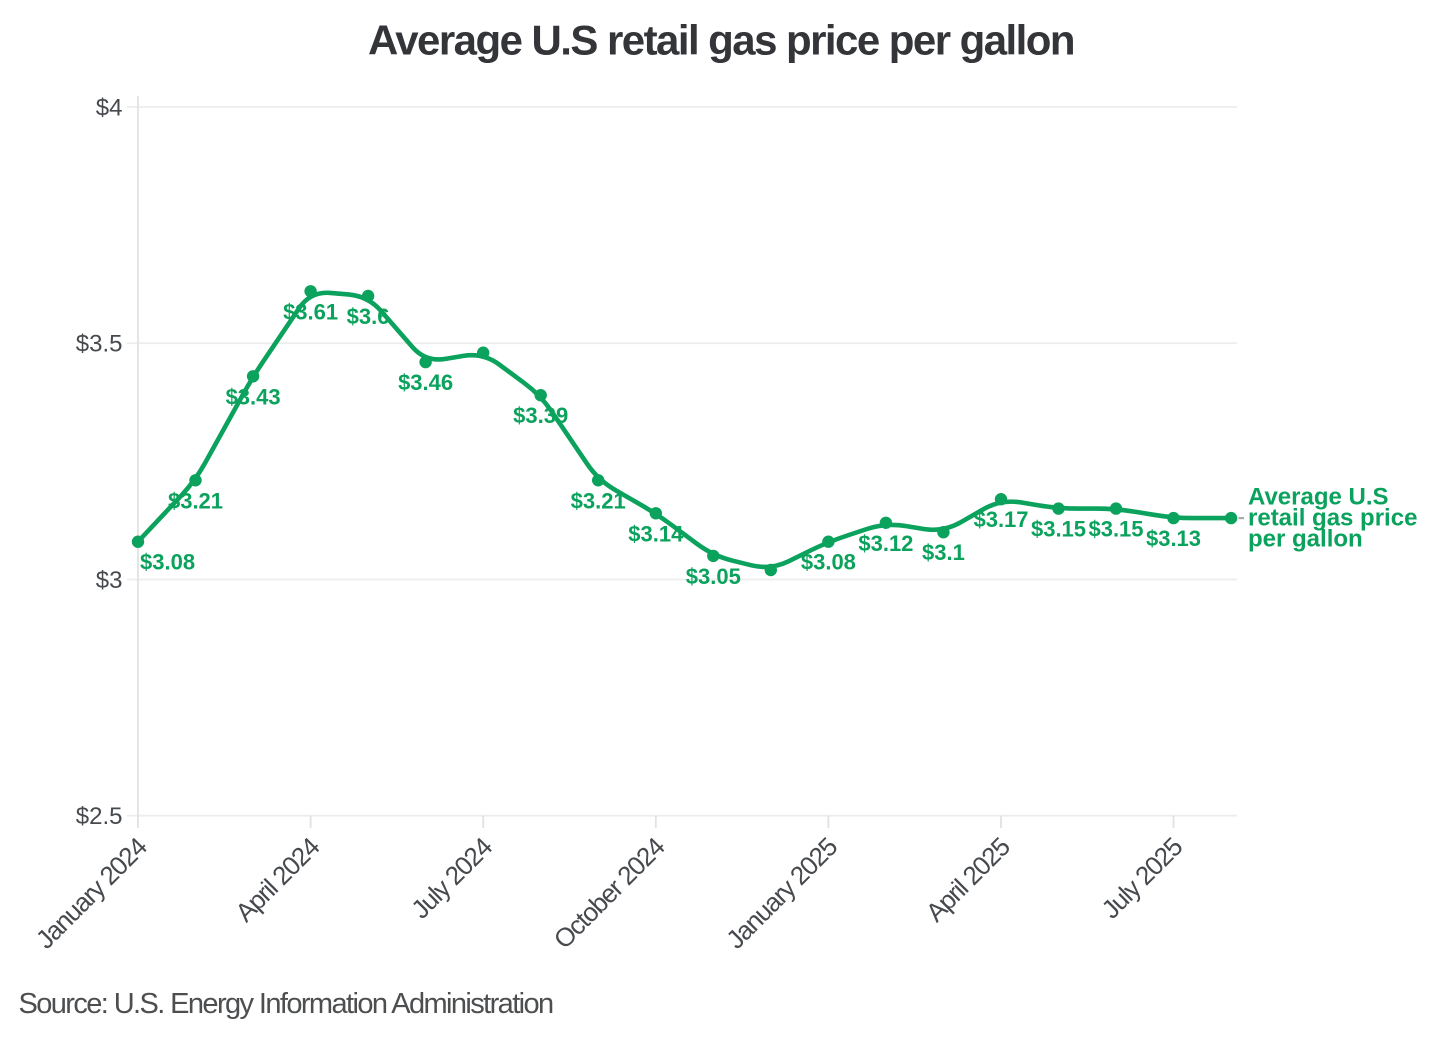 The height and width of the screenshot is (1042, 1440). I want to click on svg-text: $3.14, so click(656, 533).